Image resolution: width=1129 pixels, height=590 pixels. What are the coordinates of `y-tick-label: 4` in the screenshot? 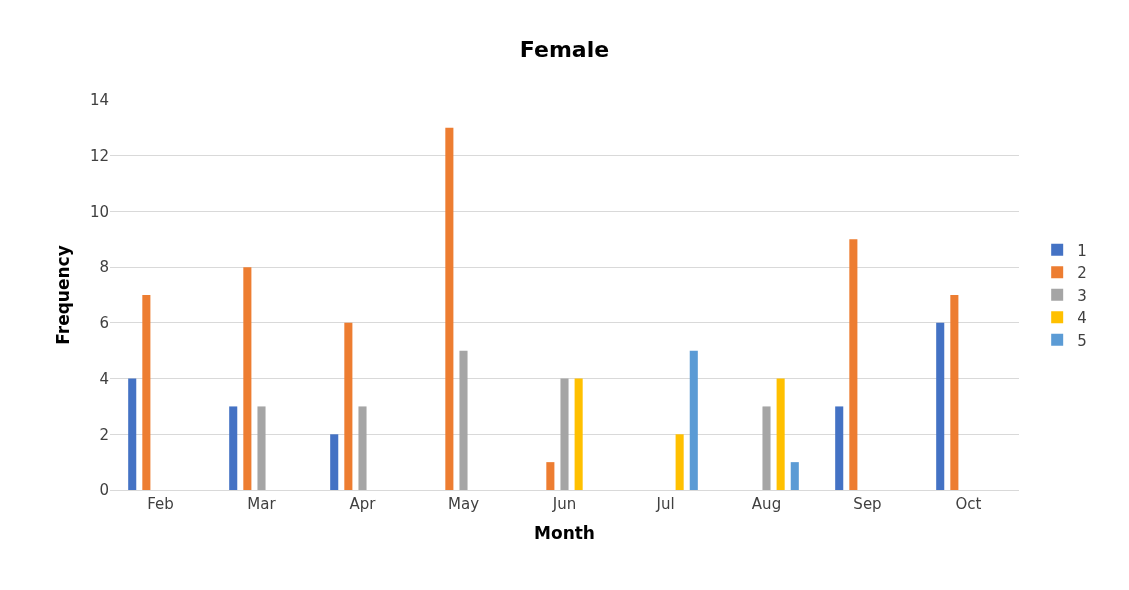 It's located at (104, 378).